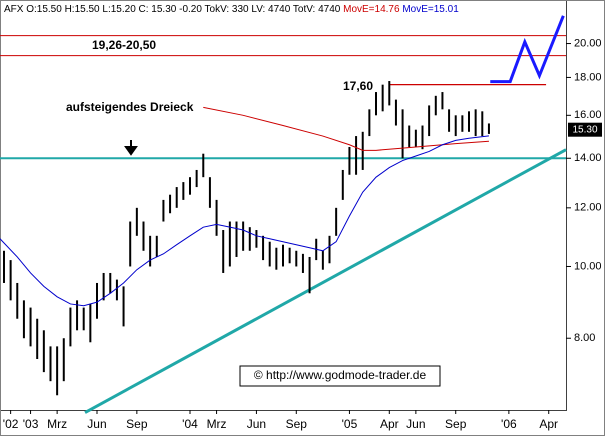 The width and height of the screenshot is (606, 437). I want to click on last-price-box, so click(585, 129).